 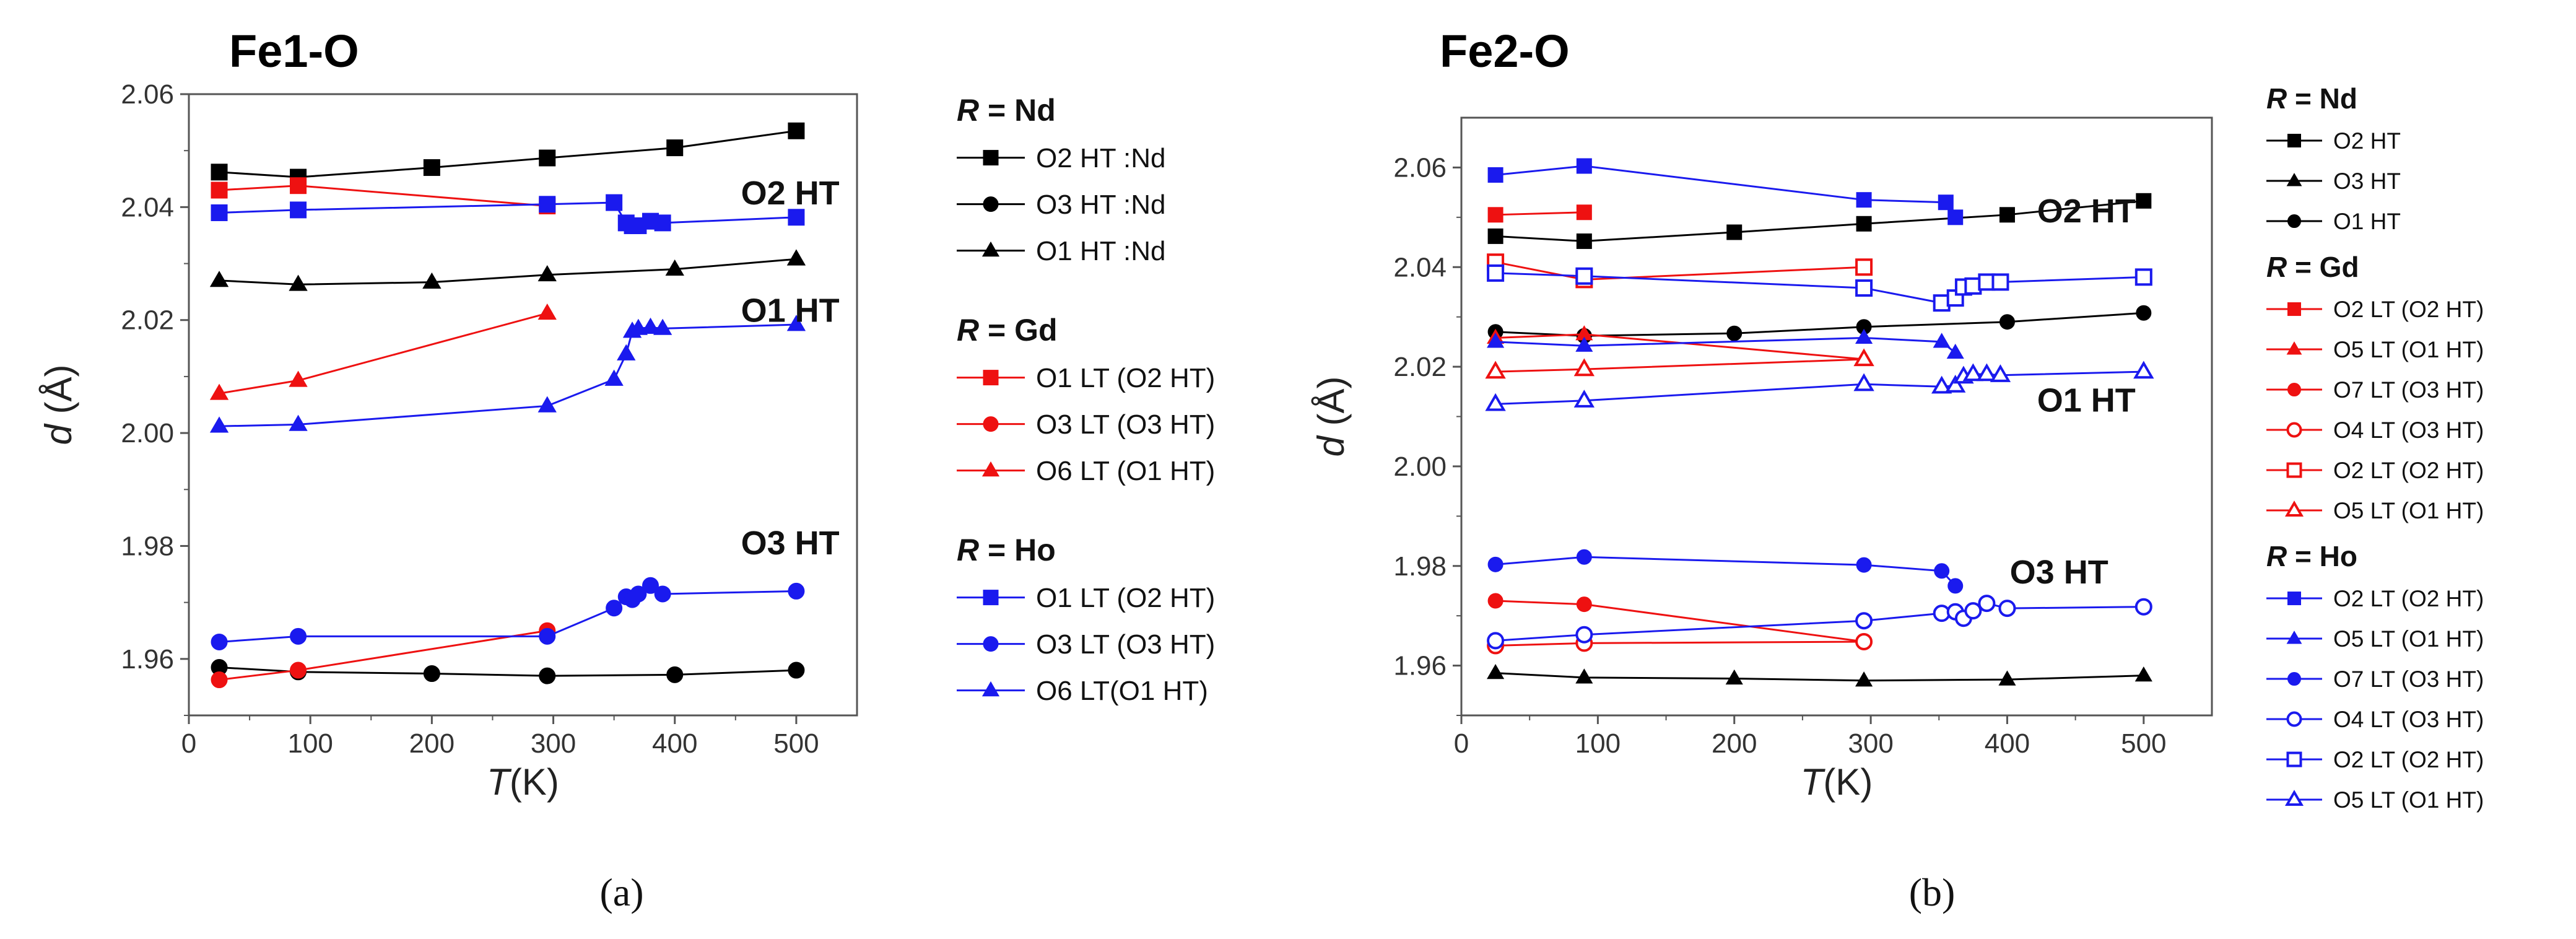 I want to click on panel-a-x-axis-label: T(K), so click(x=523, y=782).